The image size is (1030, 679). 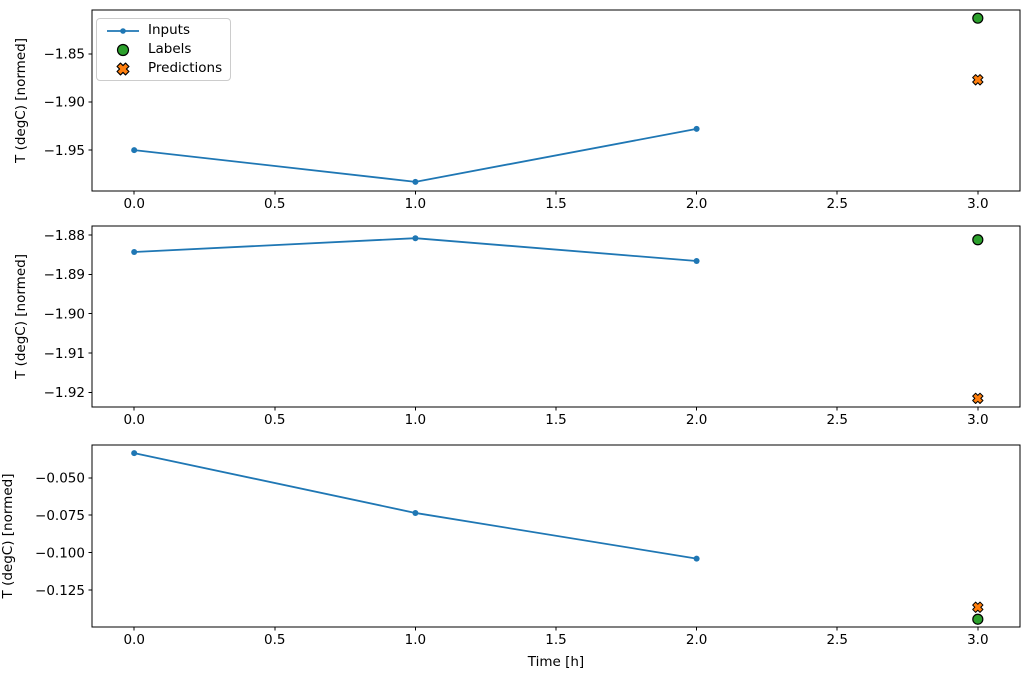 What do you see at coordinates (60, 553) in the screenshot?
I see `y-tick-label: −0.100` at bounding box center [60, 553].